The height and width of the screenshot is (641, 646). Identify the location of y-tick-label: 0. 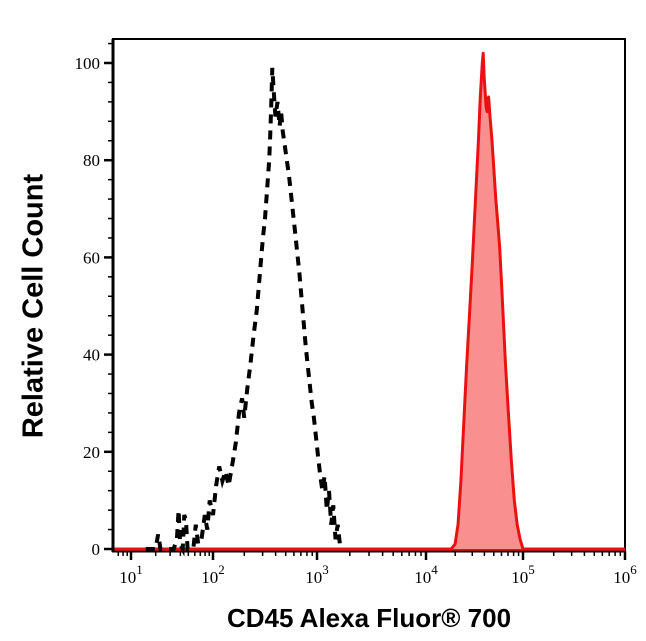
(96, 549).